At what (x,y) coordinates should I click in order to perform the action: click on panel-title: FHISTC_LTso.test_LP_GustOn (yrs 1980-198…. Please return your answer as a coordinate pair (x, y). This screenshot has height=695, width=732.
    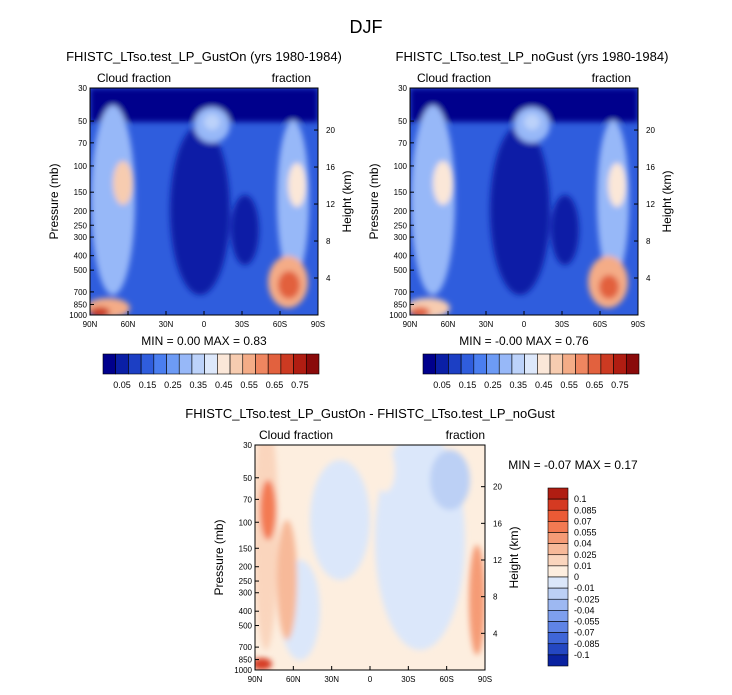
    Looking at the image, I should click on (204, 56).